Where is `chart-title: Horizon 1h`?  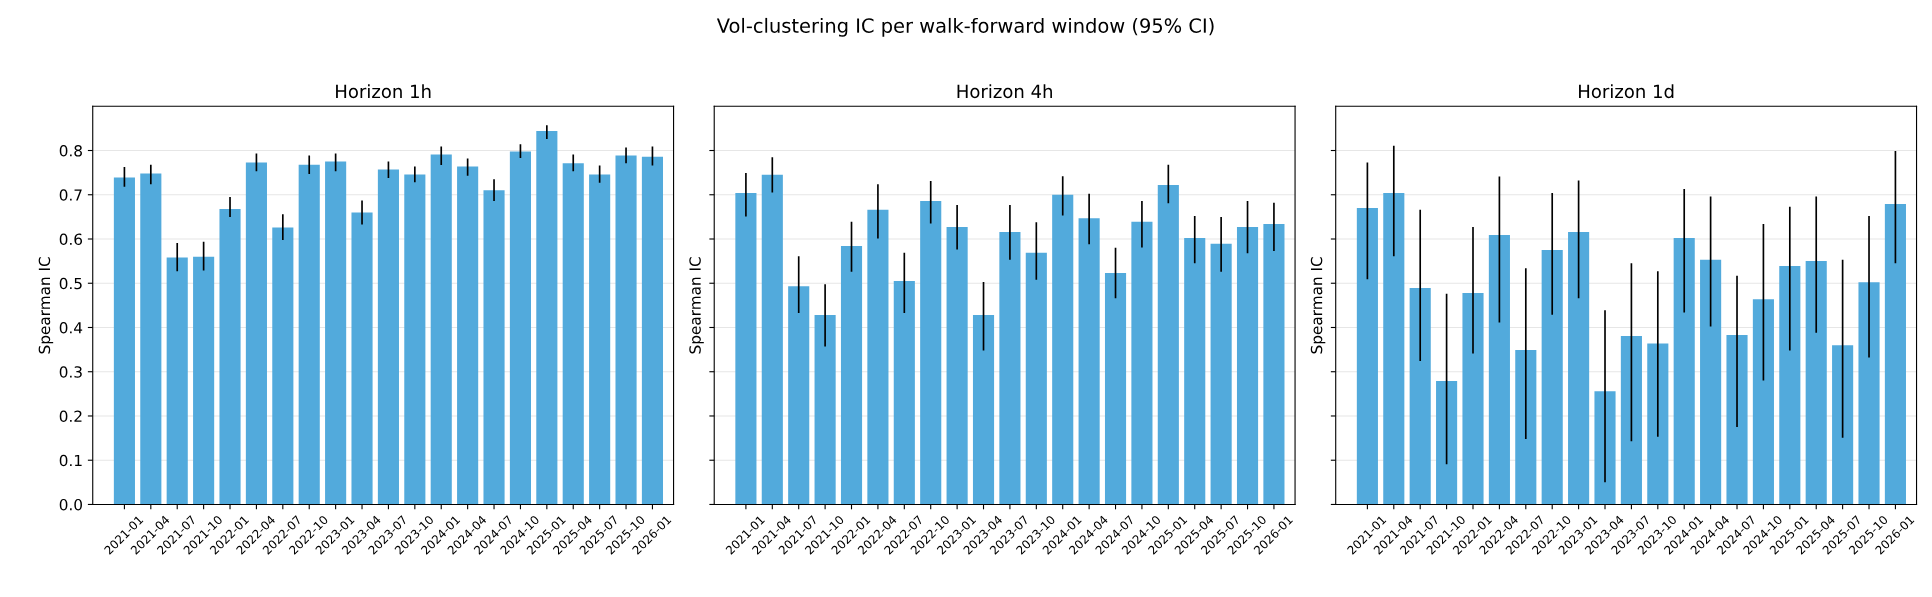
chart-title: Horizon 1h is located at coordinates (383, 91).